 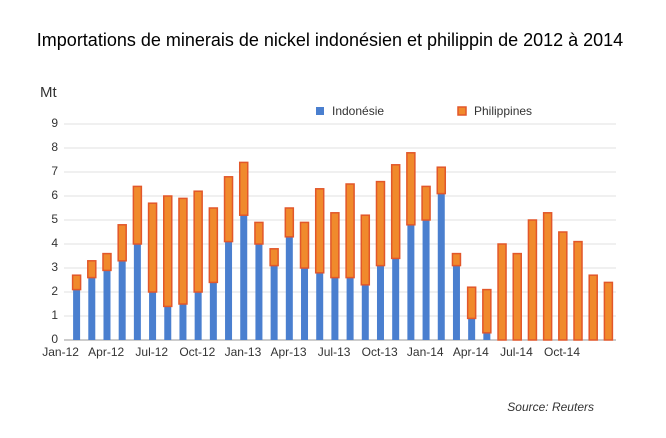 I want to click on y-tick-label: 0, so click(x=54, y=339).